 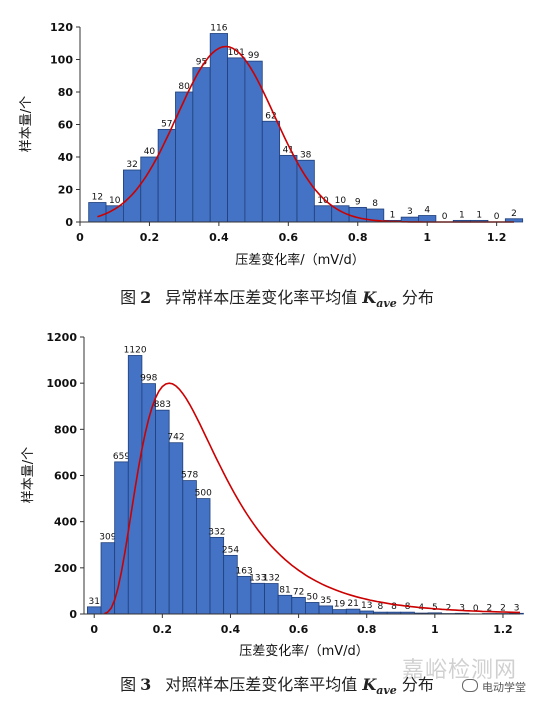 What do you see at coordinates (216, 532) in the screenshot?
I see `bar-data-label: 332` at bounding box center [216, 532].